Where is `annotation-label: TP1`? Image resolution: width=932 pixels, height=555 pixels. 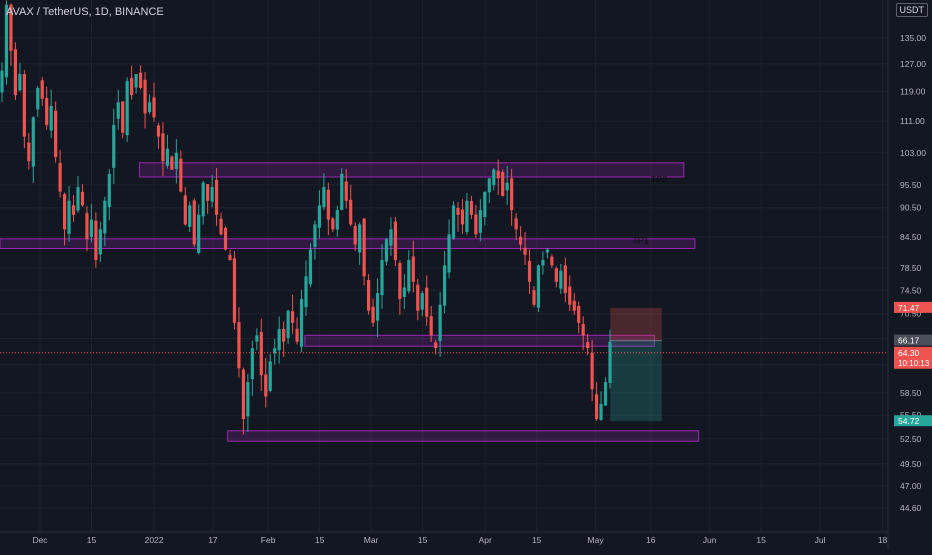
annotation-label: TP1 is located at coordinates (640, 240).